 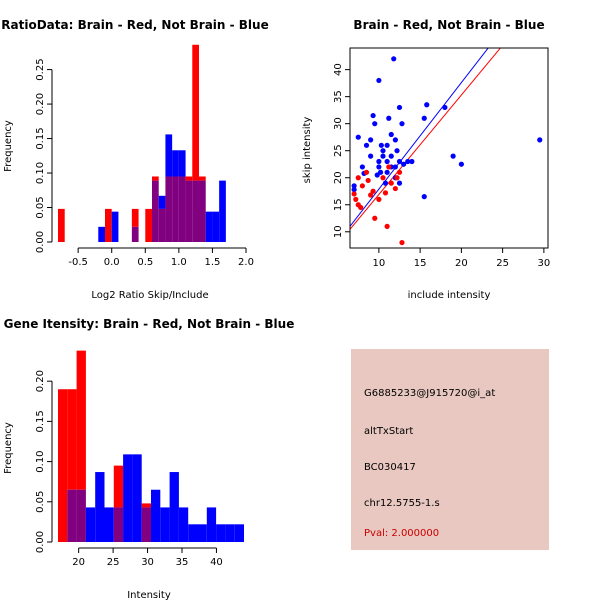 I want to click on intensity-y-tick-label: 0.10, so click(x=40, y=461).